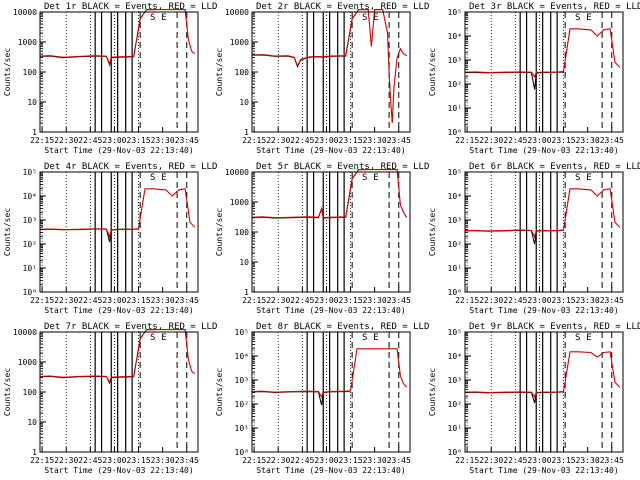 Image resolution: width=640 pixels, height=480 pixels. Describe the element at coordinates (27, 362) in the screenshot. I see `y-tick-label: 1000` at that location.